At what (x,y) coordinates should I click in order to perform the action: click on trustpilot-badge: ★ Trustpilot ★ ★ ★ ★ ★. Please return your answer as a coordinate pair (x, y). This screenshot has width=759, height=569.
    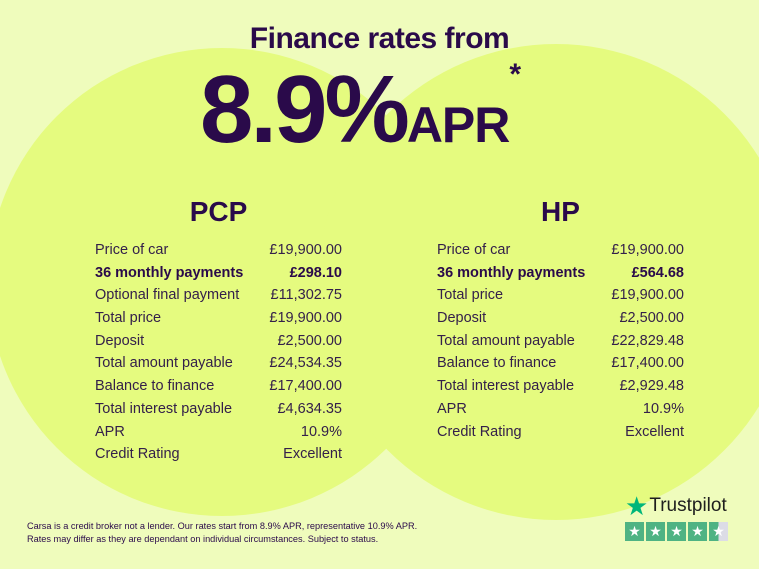
    Looking at the image, I should click on (676, 516).